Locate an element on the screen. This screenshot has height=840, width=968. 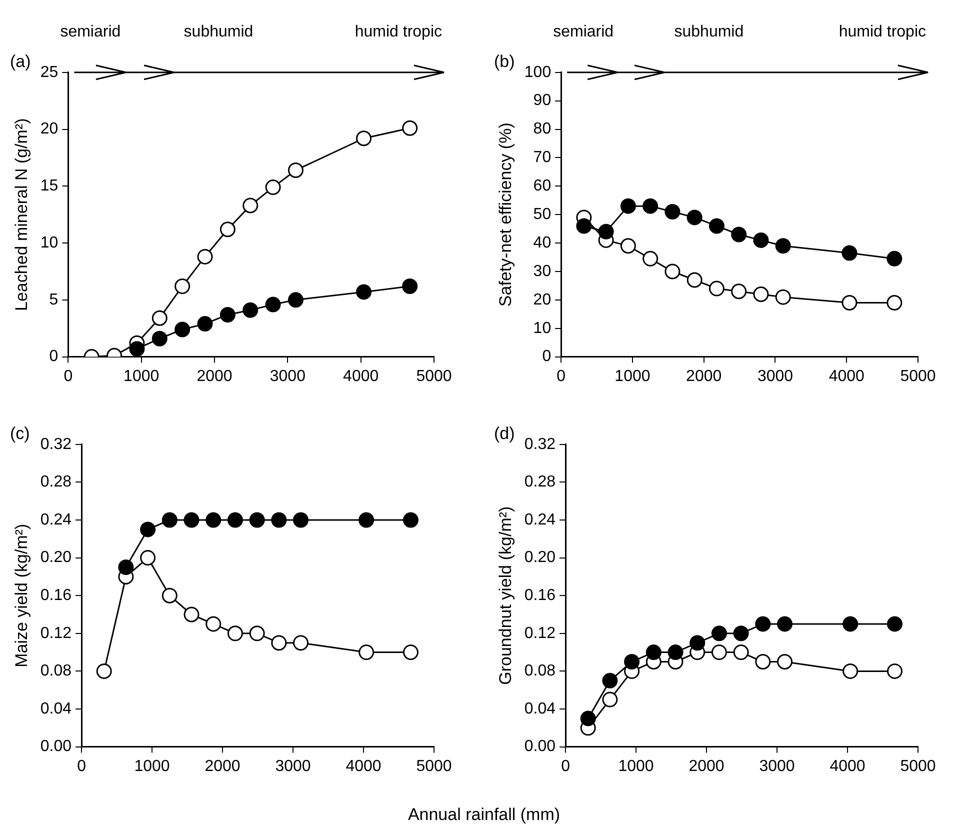
y-tick-label: 20 is located at coordinates (49, 129).